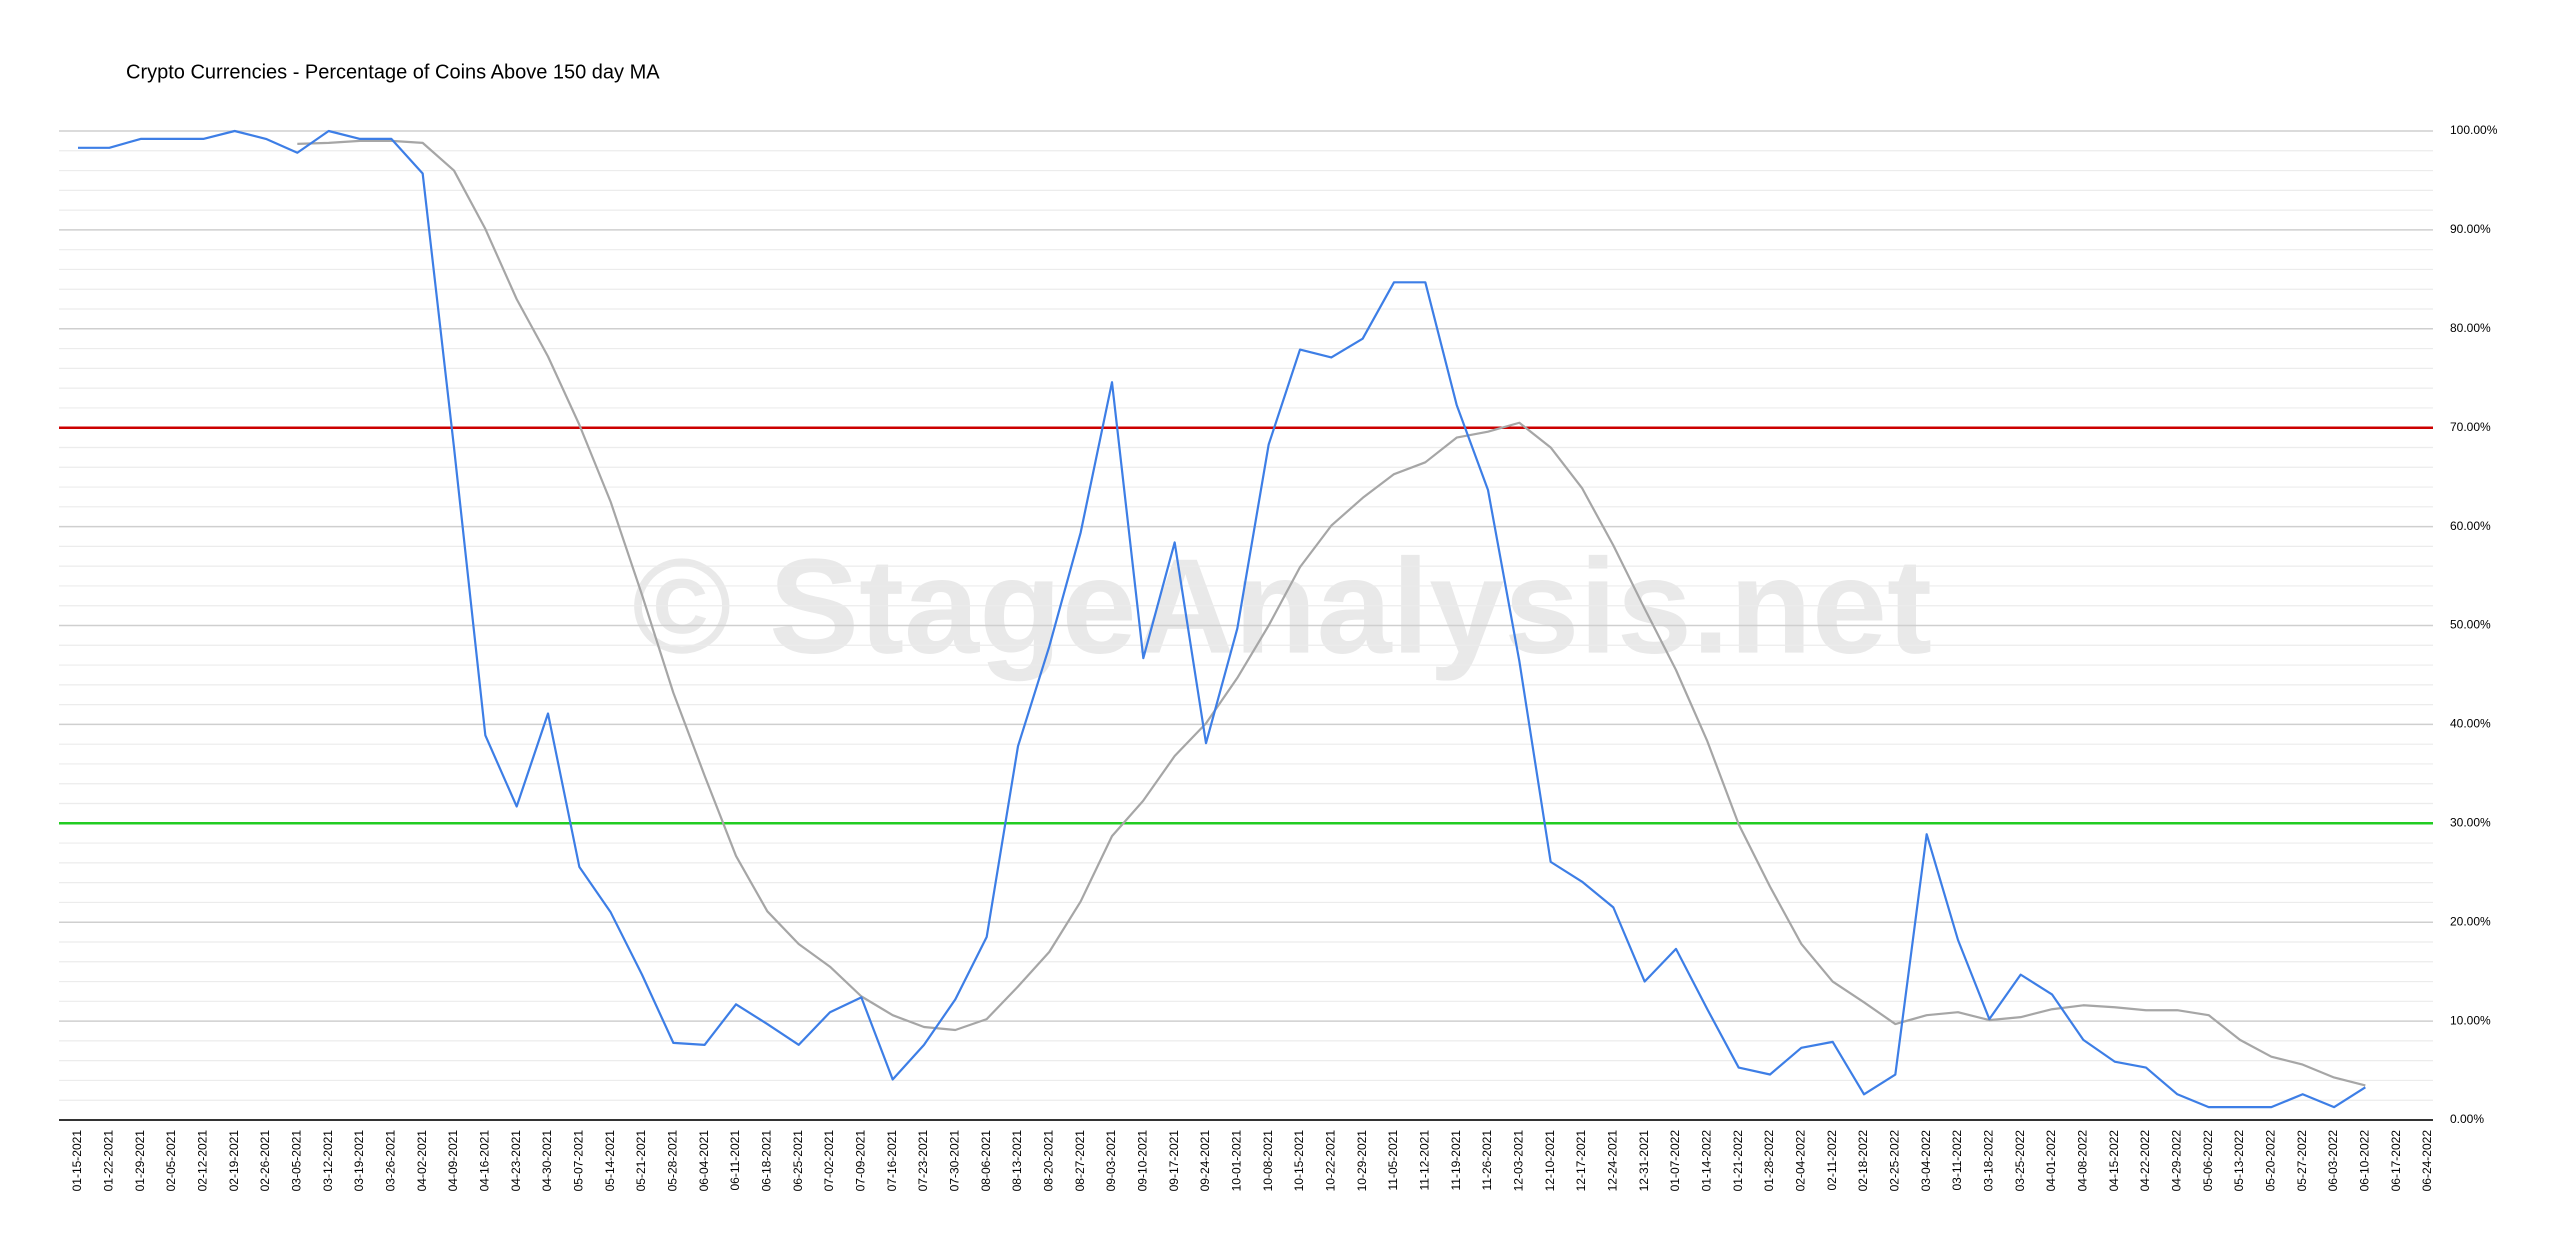 The width and height of the screenshot is (2560, 1250). What do you see at coordinates (1049, 1161) in the screenshot?
I see `x-tick-label: 08-20-2021` at bounding box center [1049, 1161].